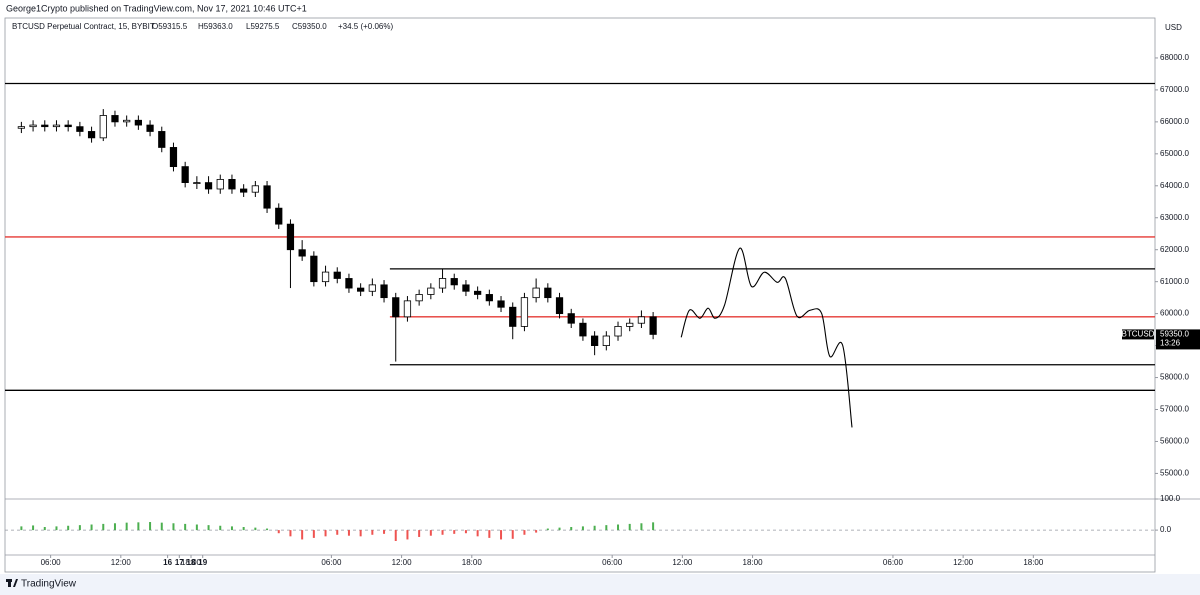 The image size is (1200, 595). What do you see at coordinates (1138, 334) in the screenshot?
I see `symbol-label: BTCUSD` at bounding box center [1138, 334].